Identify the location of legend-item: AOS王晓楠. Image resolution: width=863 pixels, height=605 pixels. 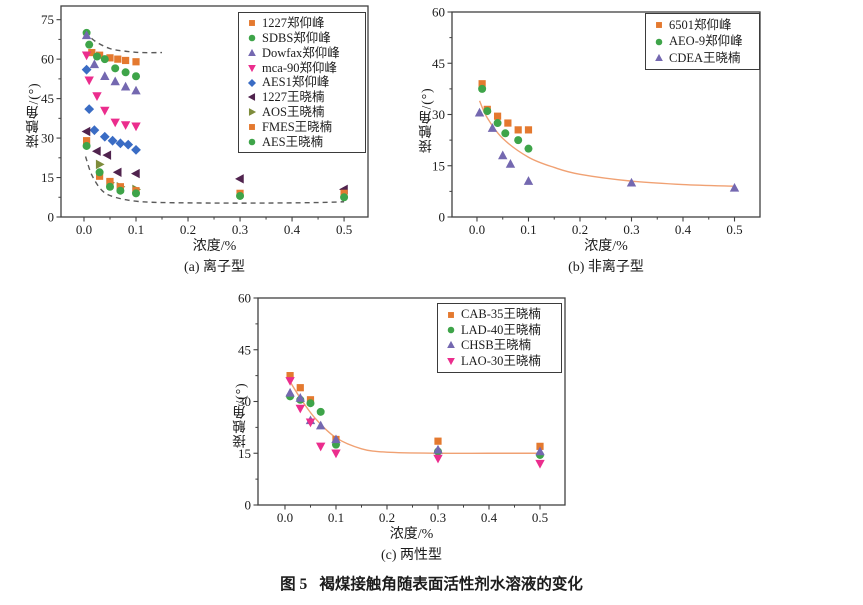
(302, 112).